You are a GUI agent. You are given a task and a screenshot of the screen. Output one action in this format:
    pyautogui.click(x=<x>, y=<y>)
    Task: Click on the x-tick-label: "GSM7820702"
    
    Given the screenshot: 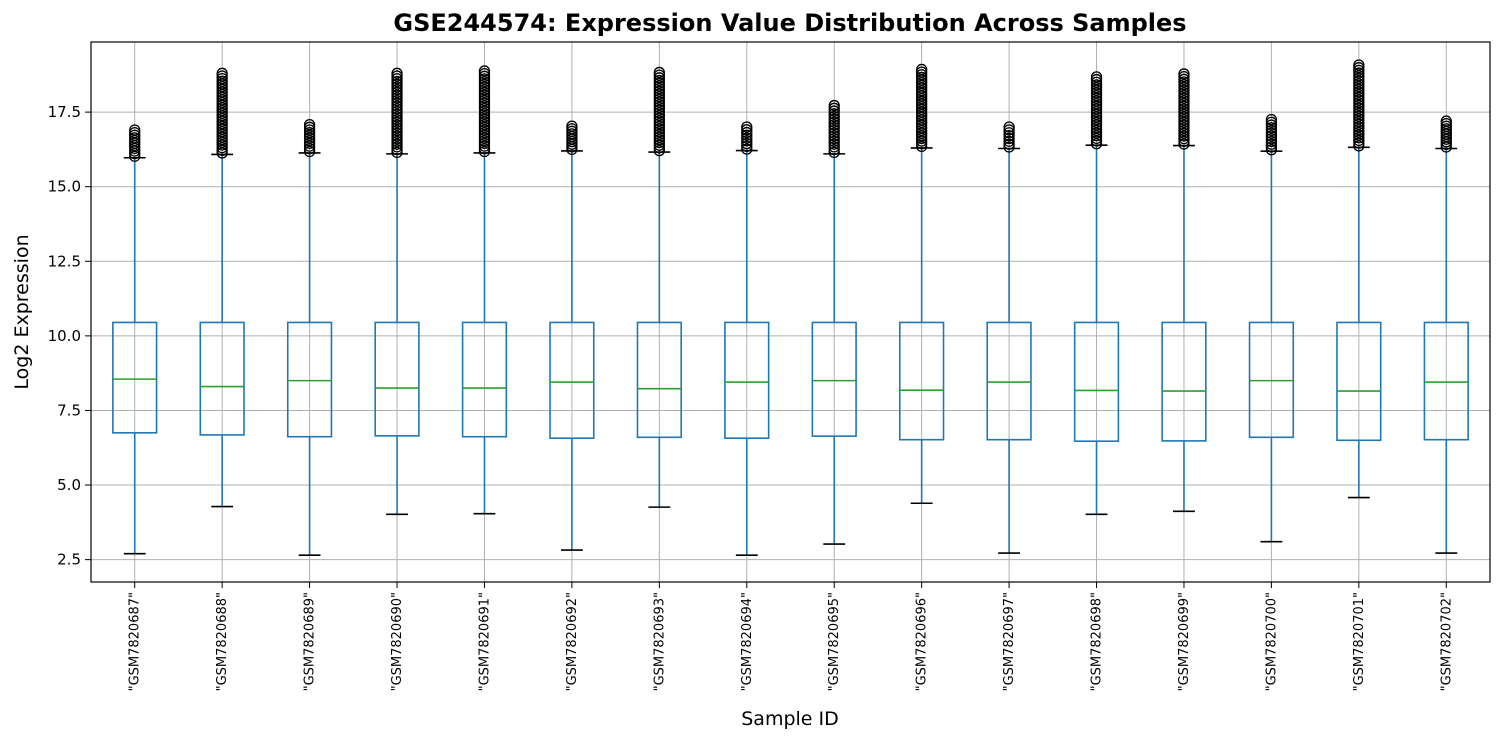 What is the action you would take?
    pyautogui.click(x=1446, y=641)
    